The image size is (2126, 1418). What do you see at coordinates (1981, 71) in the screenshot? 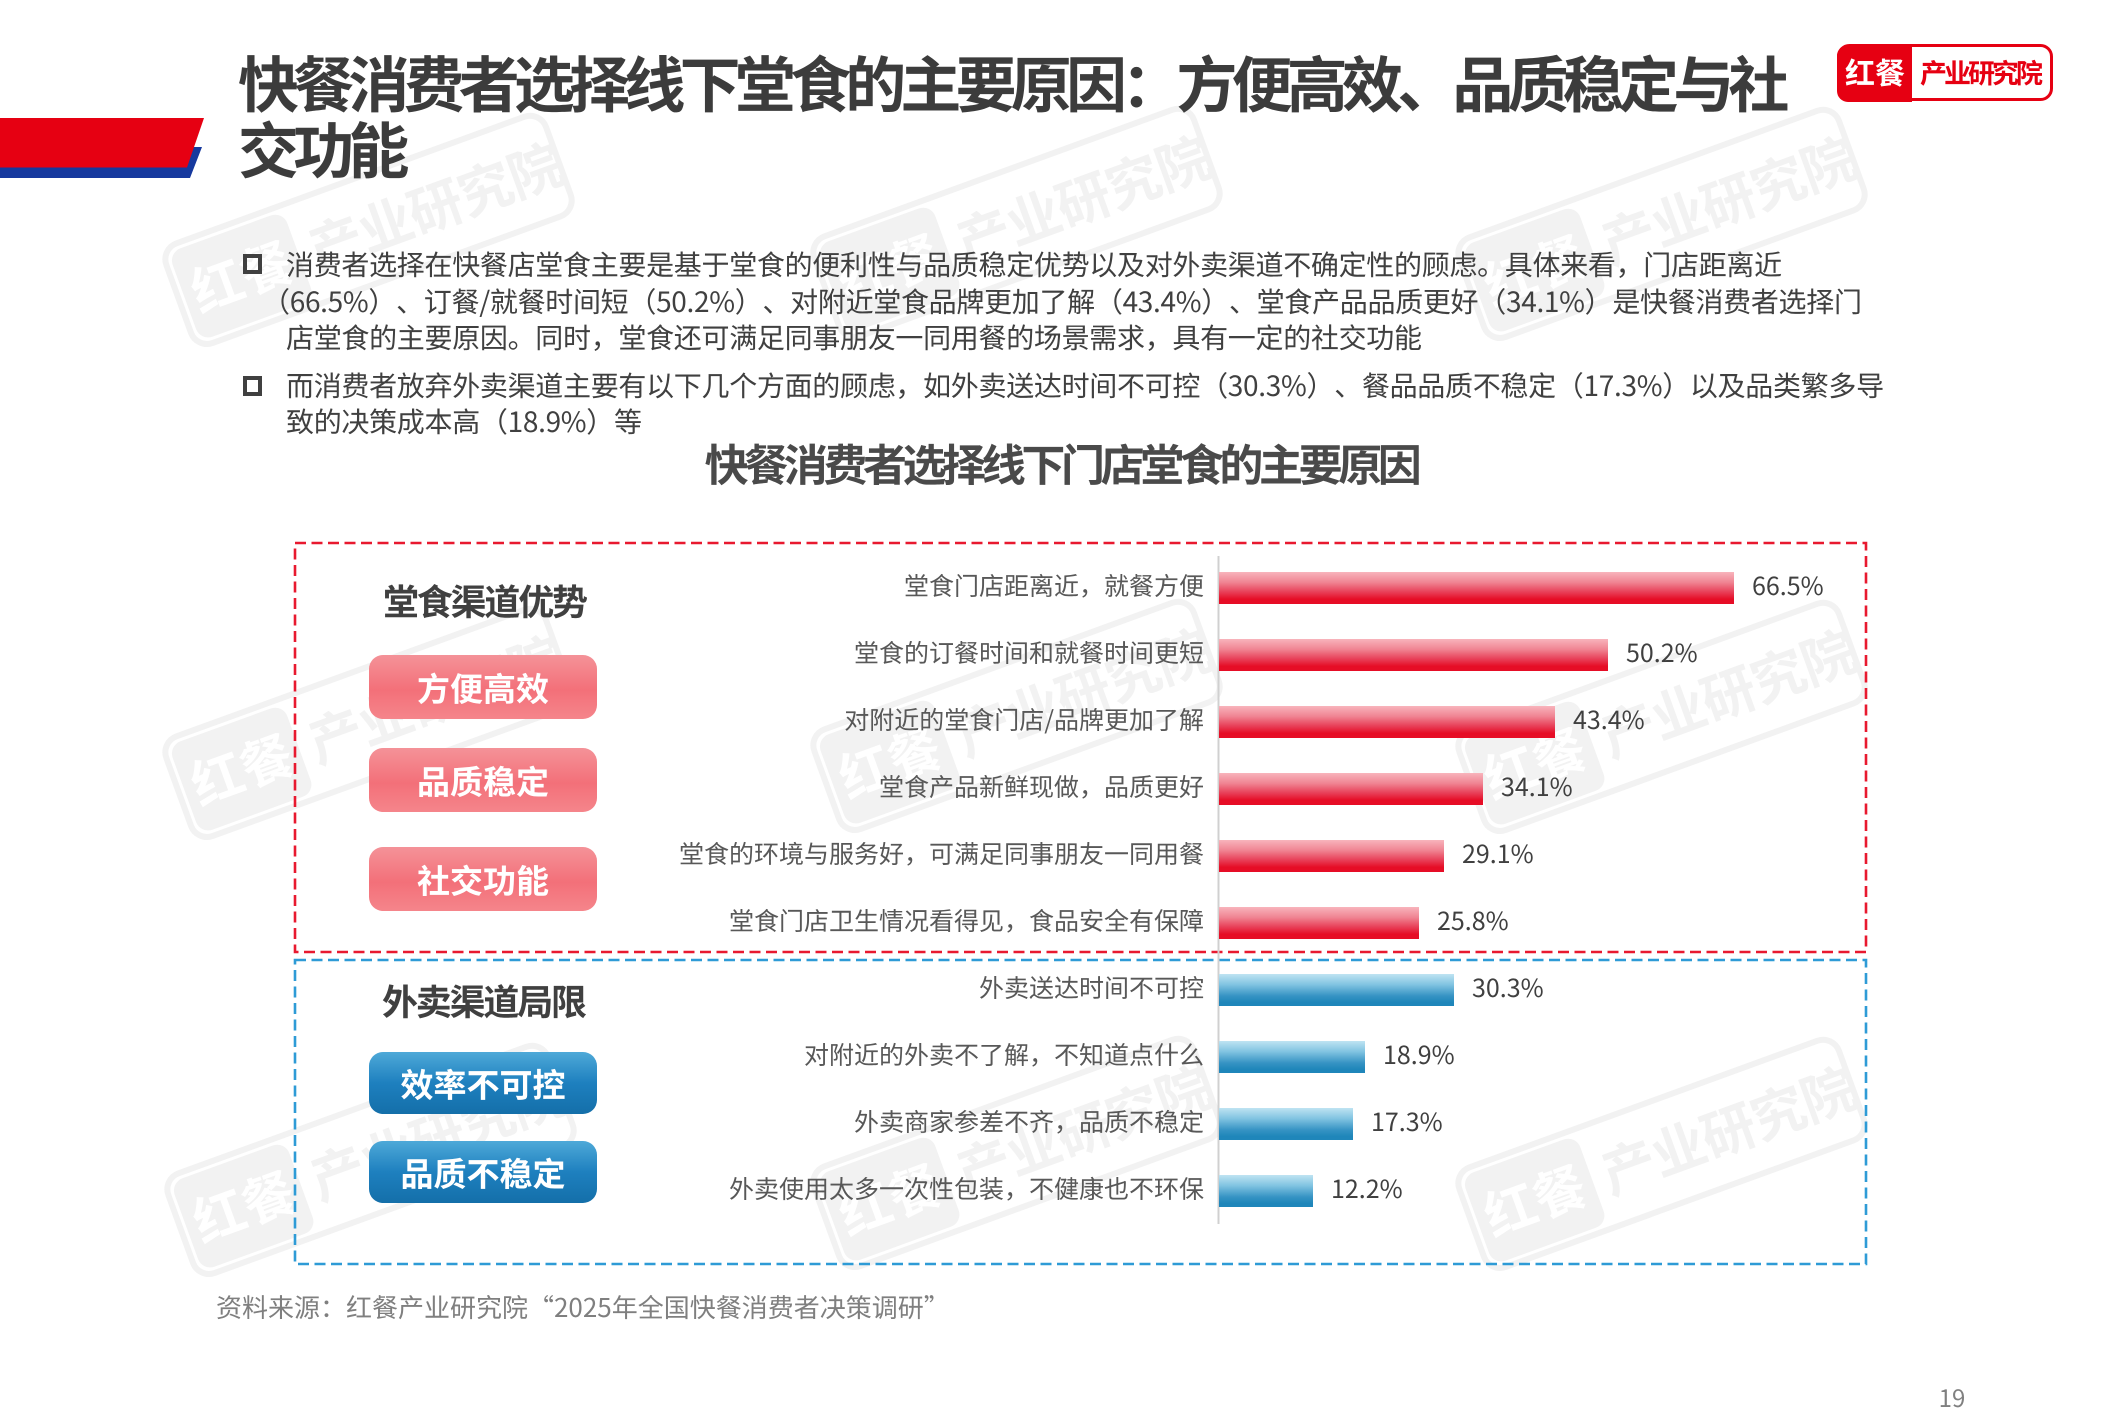
I see `svg-text: 产业研究院` at bounding box center [1981, 71].